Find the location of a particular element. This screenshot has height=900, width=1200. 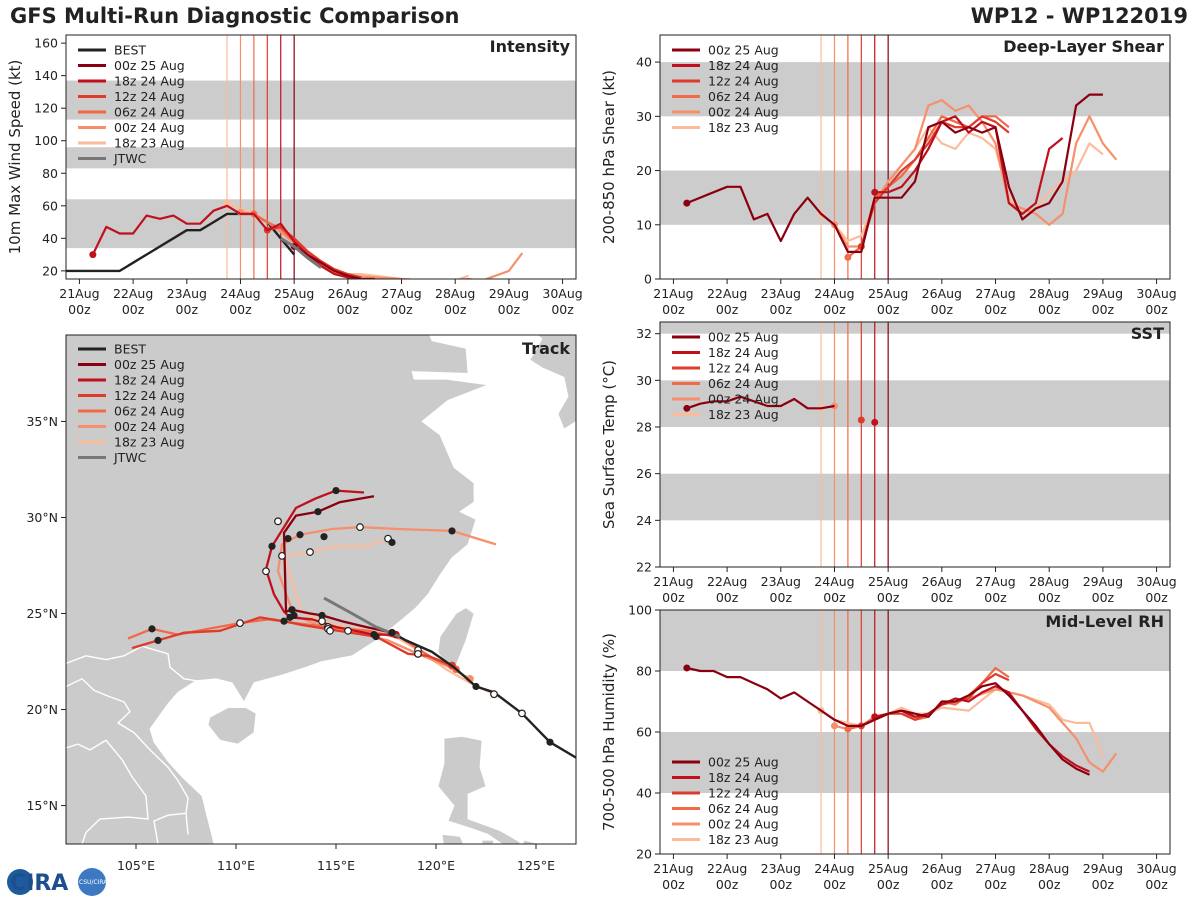

sst-ytick-label-5: 32 is located at coordinates (644, 333).